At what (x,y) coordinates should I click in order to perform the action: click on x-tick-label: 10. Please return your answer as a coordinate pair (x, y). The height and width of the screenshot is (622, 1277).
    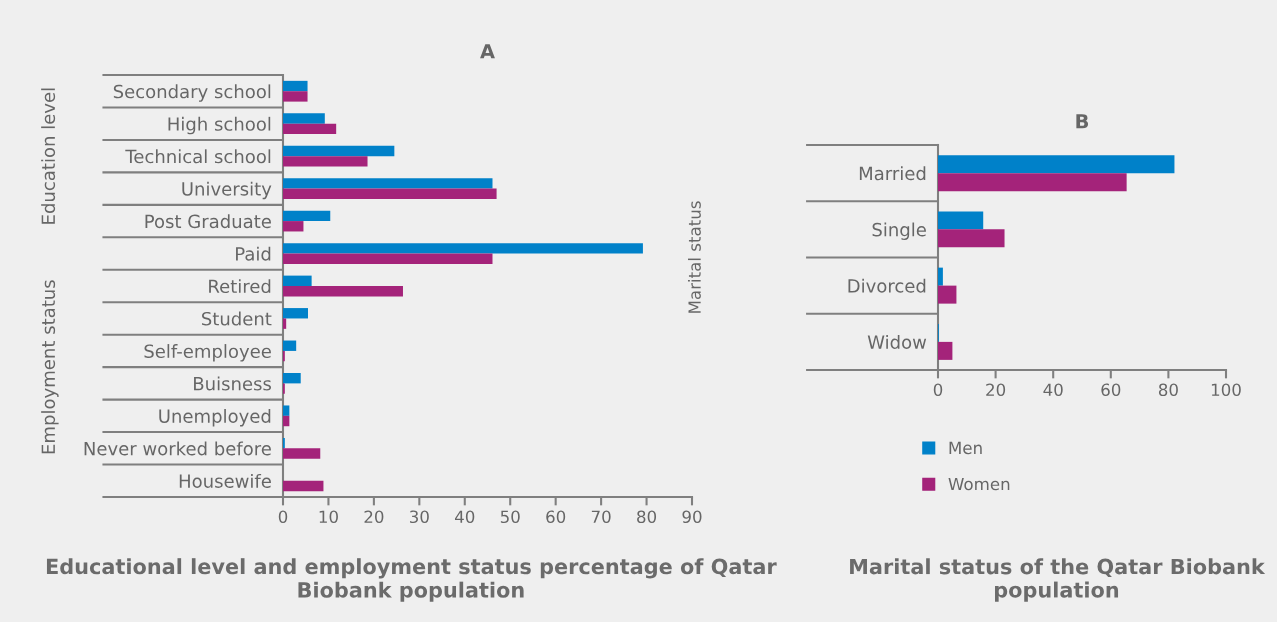
    Looking at the image, I should click on (328, 517).